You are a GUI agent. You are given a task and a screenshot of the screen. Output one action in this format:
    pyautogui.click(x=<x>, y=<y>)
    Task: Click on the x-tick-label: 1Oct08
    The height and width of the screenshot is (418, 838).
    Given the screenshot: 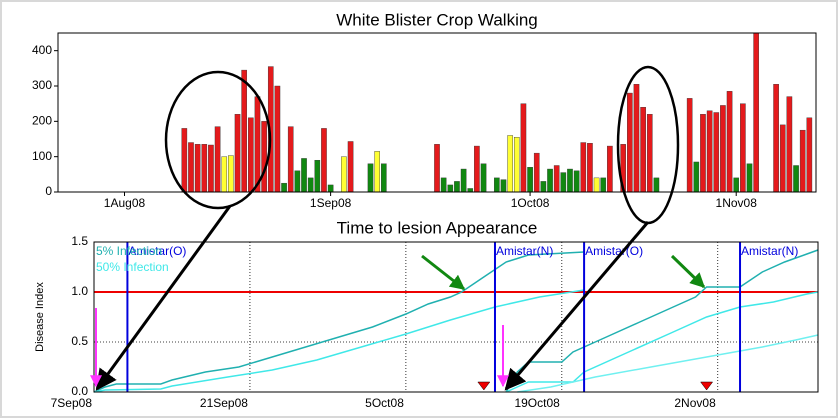 What is the action you would take?
    pyautogui.click(x=530, y=203)
    